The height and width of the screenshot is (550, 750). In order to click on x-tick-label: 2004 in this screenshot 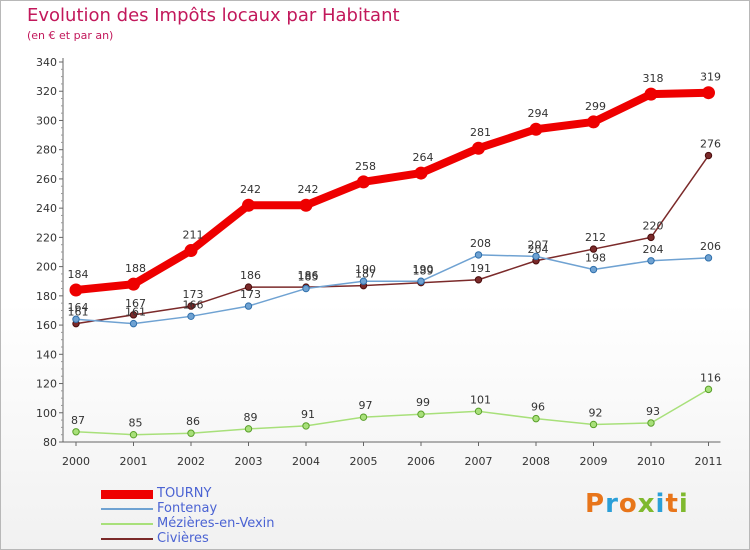, I will do `click(306, 461)`.